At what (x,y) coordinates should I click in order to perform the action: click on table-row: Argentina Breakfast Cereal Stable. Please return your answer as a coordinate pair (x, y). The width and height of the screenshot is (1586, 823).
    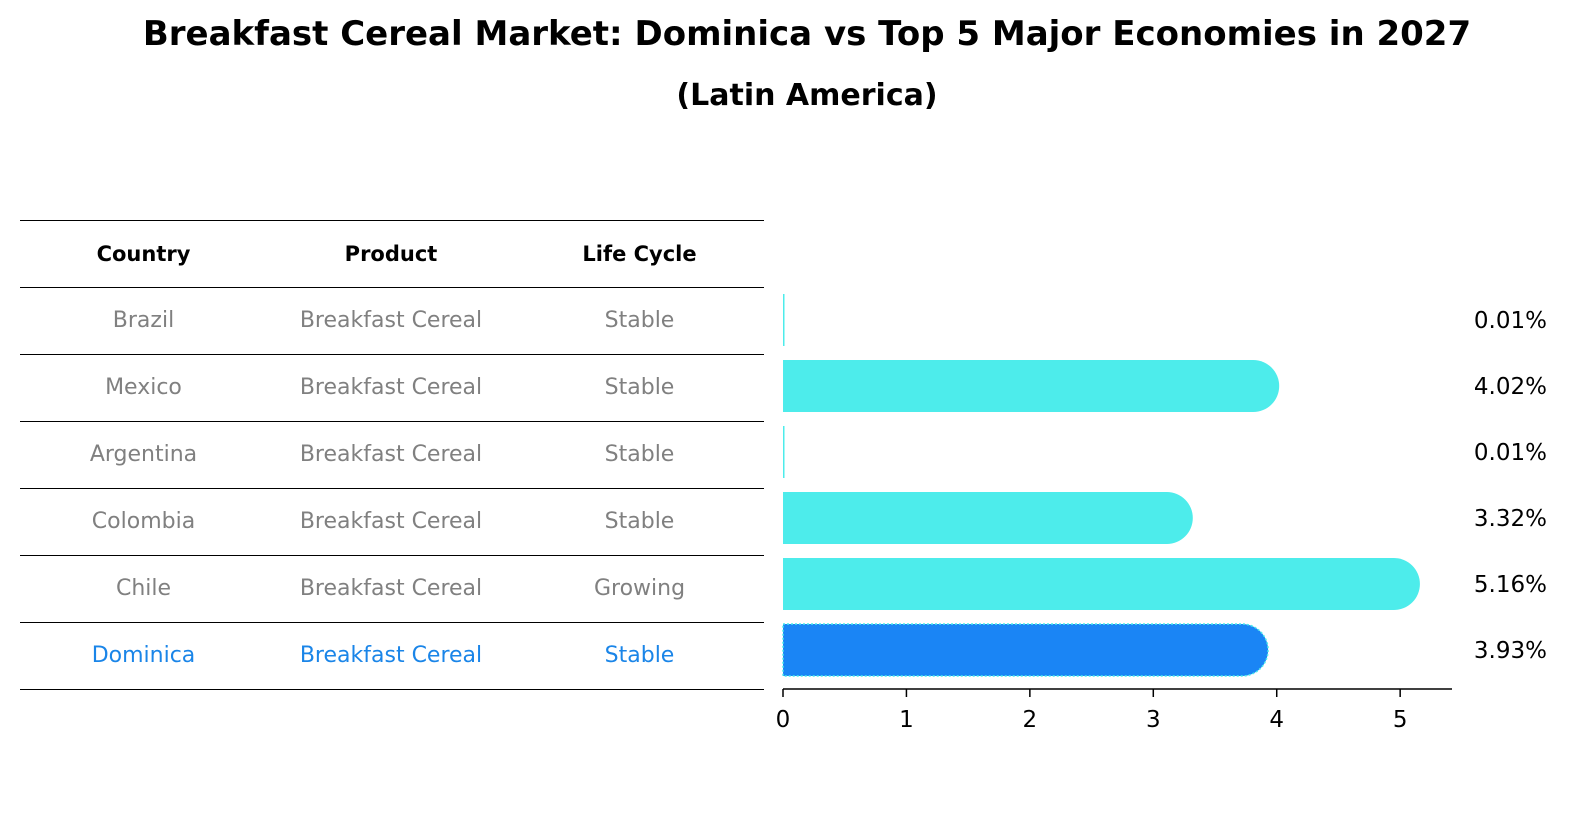
    Looking at the image, I should click on (392, 454).